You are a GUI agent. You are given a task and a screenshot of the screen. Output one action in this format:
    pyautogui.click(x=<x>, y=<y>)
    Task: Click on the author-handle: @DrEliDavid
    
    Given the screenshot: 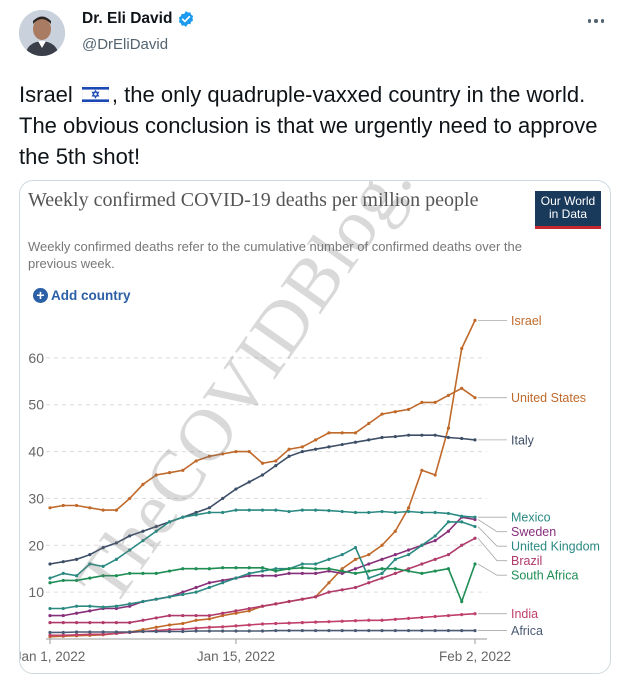 What is the action you would take?
    pyautogui.click(x=125, y=44)
    